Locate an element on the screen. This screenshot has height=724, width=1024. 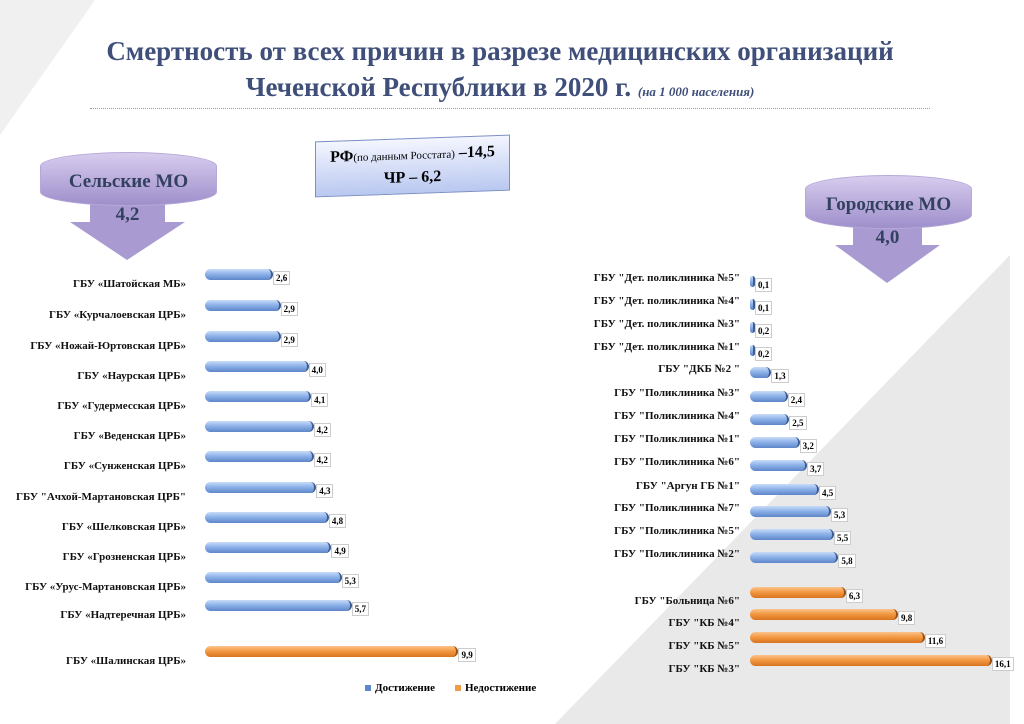
data-label: 4,1 is located at coordinates (320, 400).